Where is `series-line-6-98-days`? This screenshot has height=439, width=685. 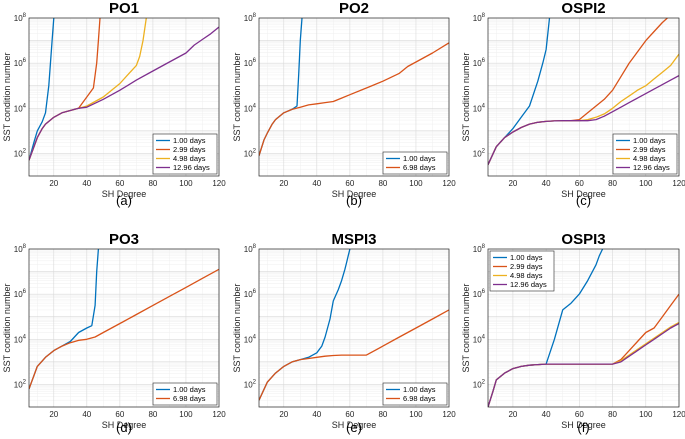 series-line-6-98-days is located at coordinates (354, 355).